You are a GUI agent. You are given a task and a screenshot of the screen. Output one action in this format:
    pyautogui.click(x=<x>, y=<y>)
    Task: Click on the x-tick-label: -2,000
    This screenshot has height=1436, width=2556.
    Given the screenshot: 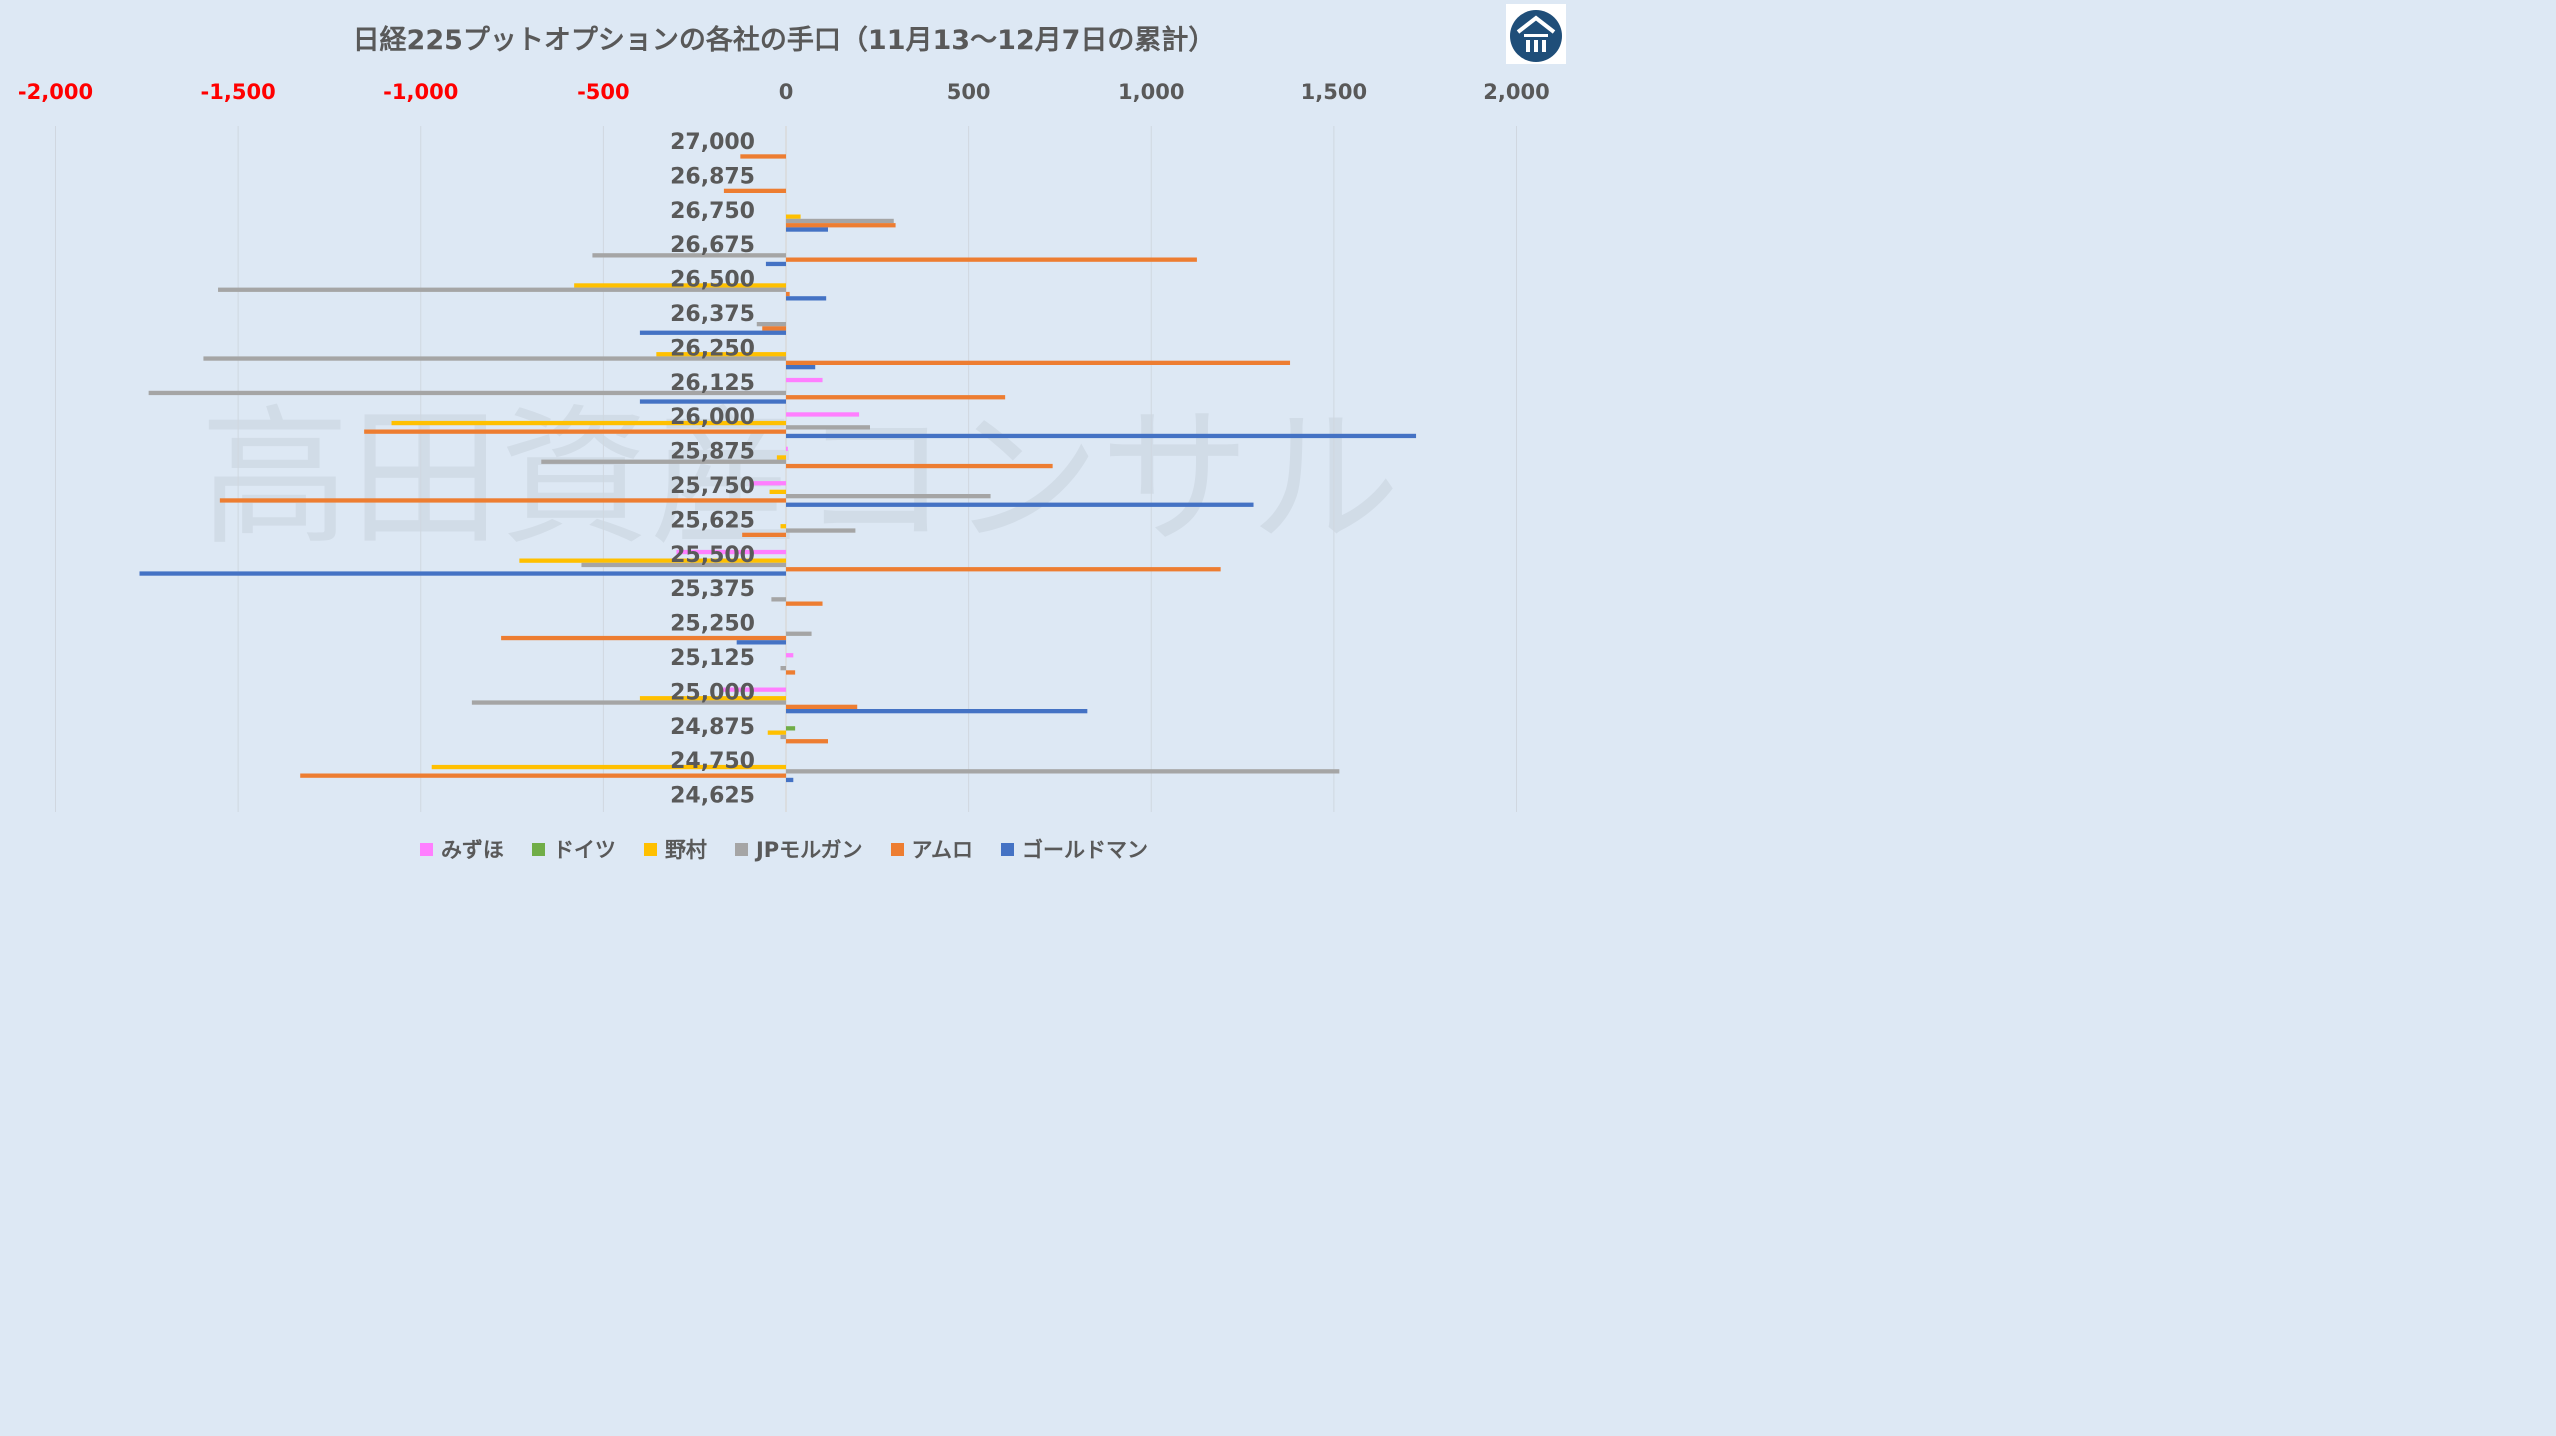 What is the action you would take?
    pyautogui.click(x=55, y=92)
    